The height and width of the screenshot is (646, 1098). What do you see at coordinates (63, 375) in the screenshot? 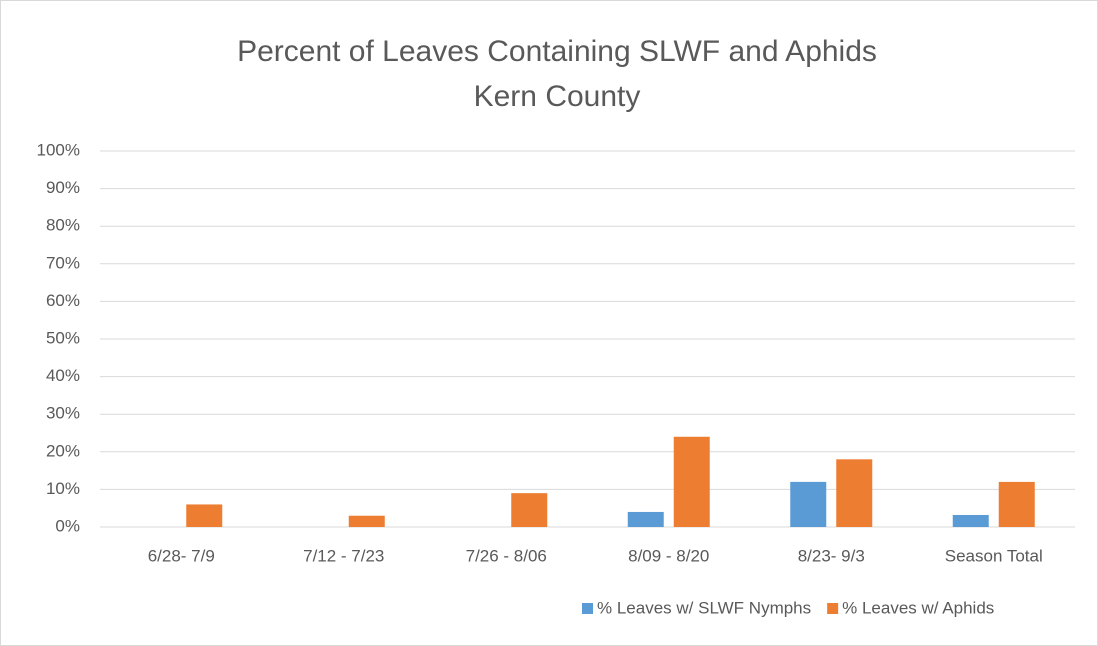
I see `y-tick-label: 40%` at bounding box center [63, 375].